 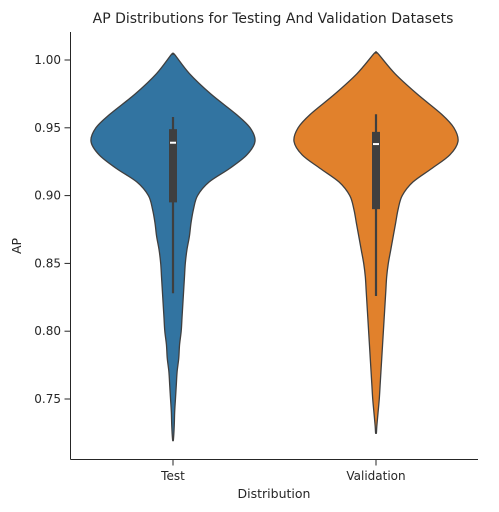 What do you see at coordinates (274, 493) in the screenshot?
I see `x-axis-label: Distribution` at bounding box center [274, 493].